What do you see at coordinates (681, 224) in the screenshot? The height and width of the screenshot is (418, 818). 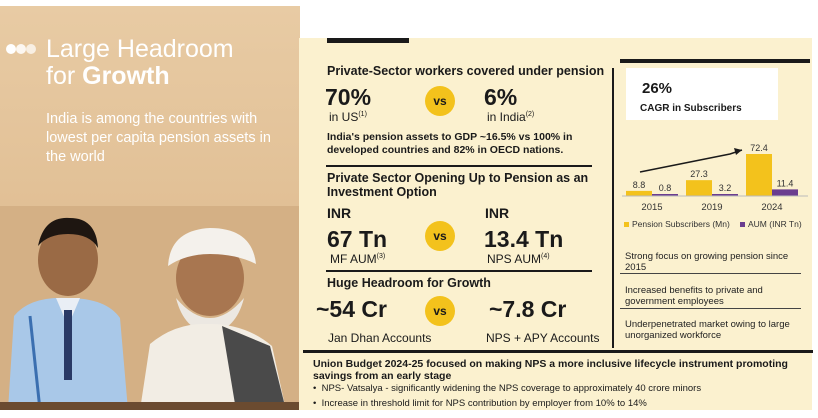 I see `legend-label: Pension Subscribers (Mn)` at bounding box center [681, 224].